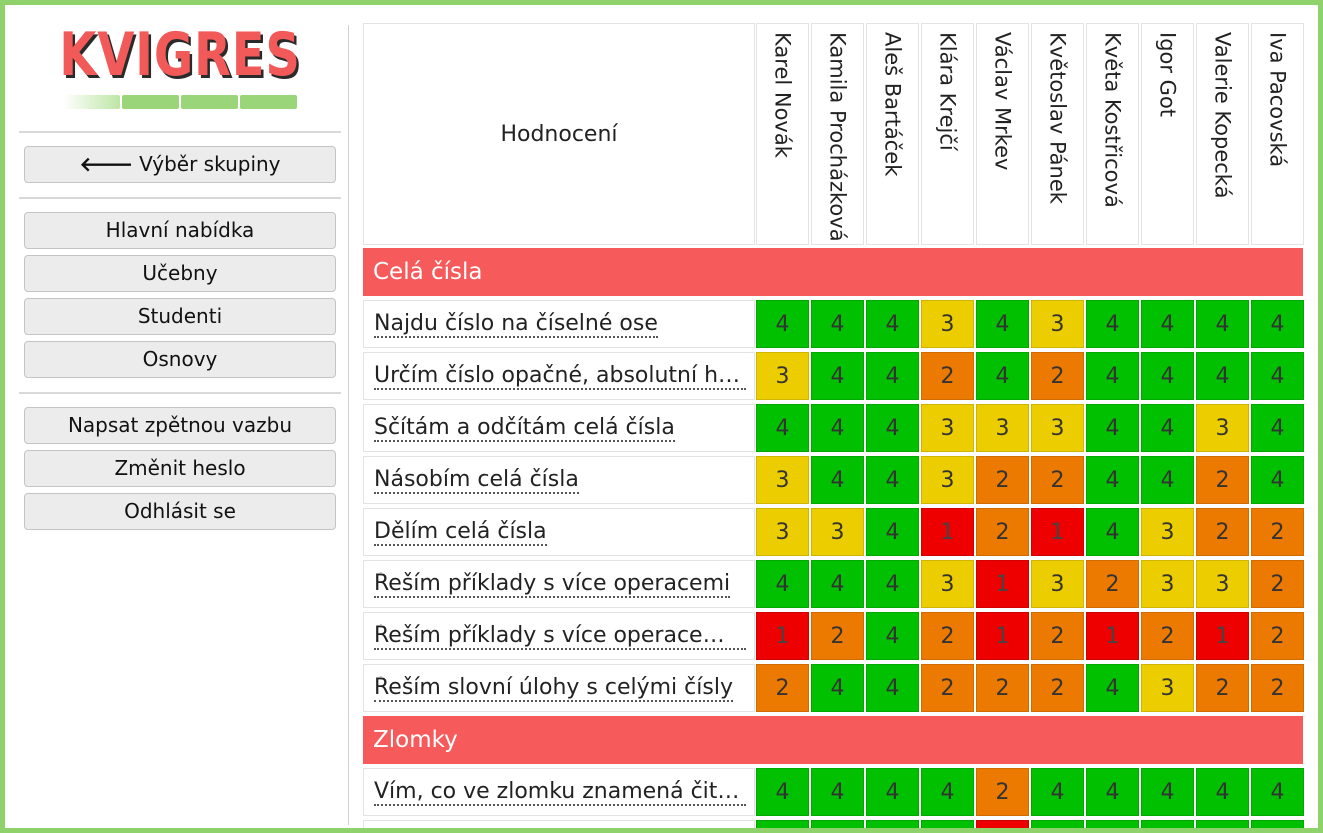  I want to click on skill-link: Dělím celá čísla, so click(460, 533).